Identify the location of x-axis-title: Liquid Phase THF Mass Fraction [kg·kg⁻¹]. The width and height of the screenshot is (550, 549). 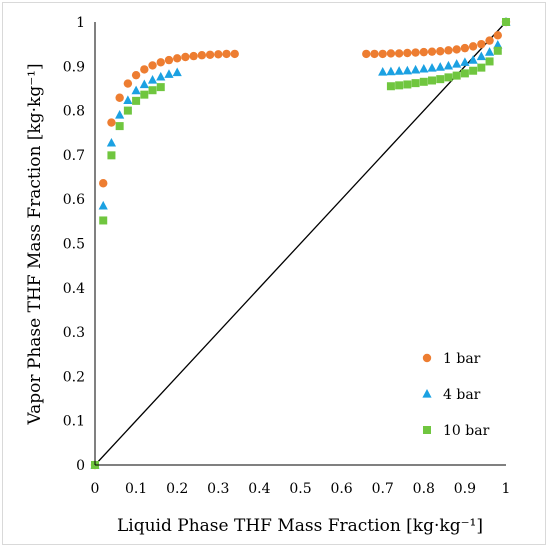
(300, 526).